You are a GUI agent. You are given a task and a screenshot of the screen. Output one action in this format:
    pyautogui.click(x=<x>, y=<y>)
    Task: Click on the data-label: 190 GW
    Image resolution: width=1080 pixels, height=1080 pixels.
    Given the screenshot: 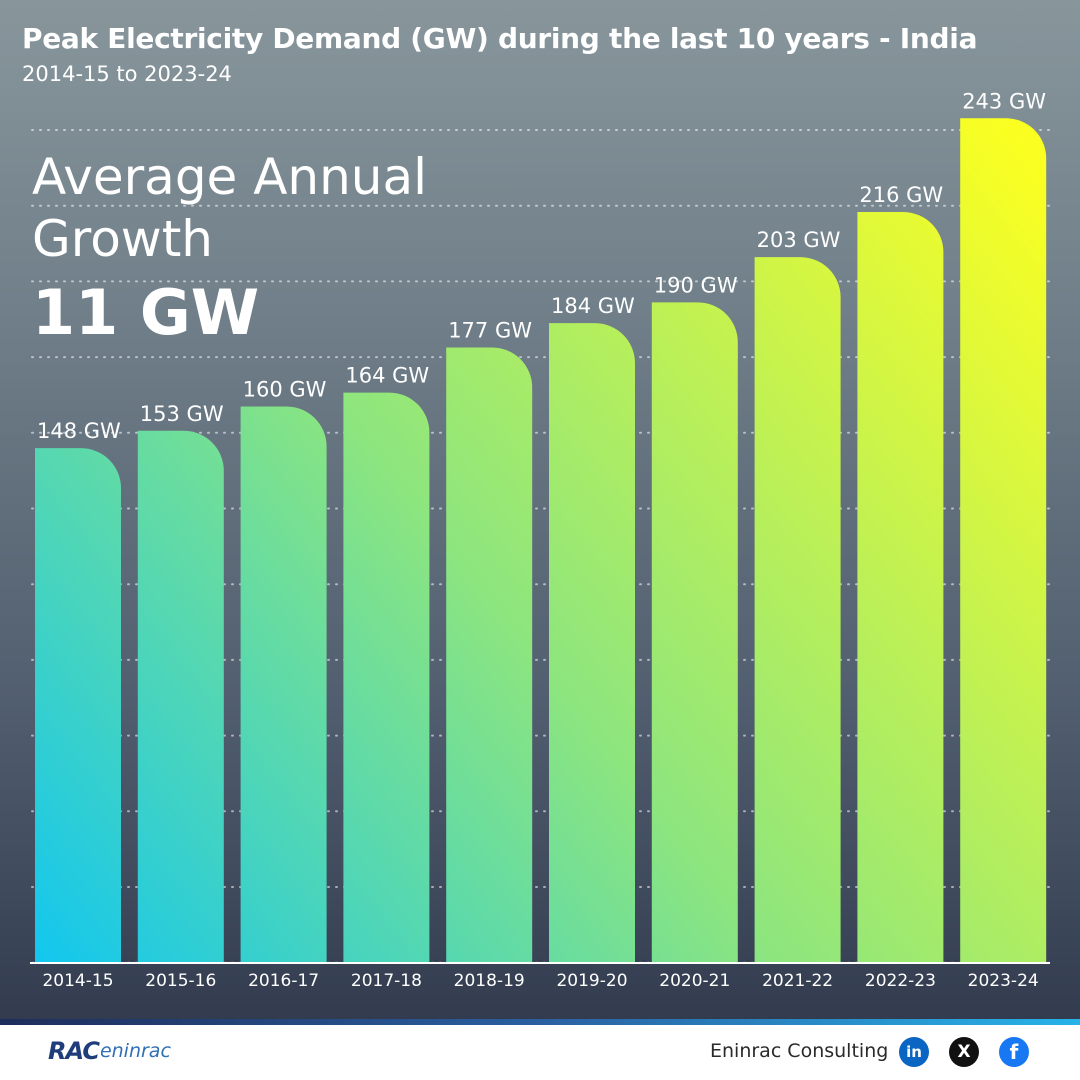 What is the action you would take?
    pyautogui.click(x=696, y=285)
    